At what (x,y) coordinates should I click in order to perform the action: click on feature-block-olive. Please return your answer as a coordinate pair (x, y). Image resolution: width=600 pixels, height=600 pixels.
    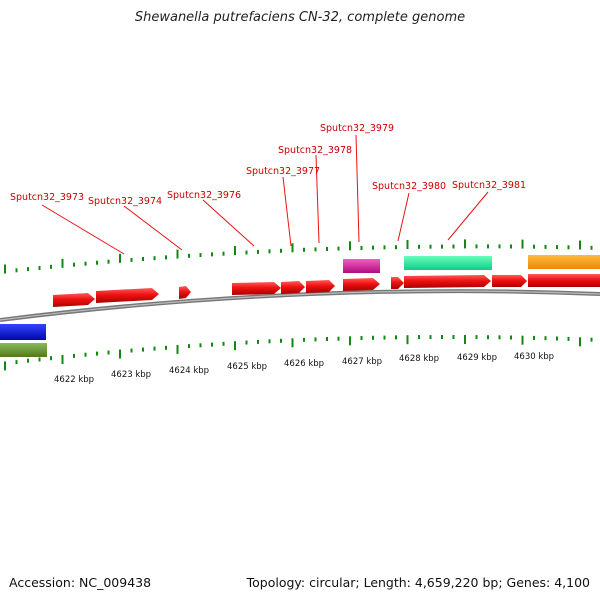
    Looking at the image, I should click on (23, 350).